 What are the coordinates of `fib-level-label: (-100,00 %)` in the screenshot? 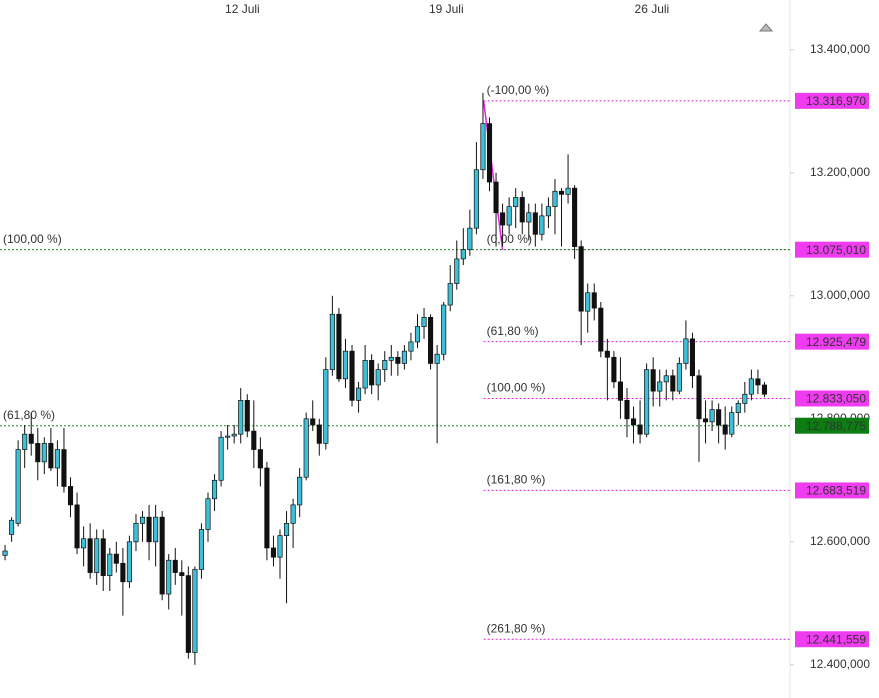 It's located at (518, 90).